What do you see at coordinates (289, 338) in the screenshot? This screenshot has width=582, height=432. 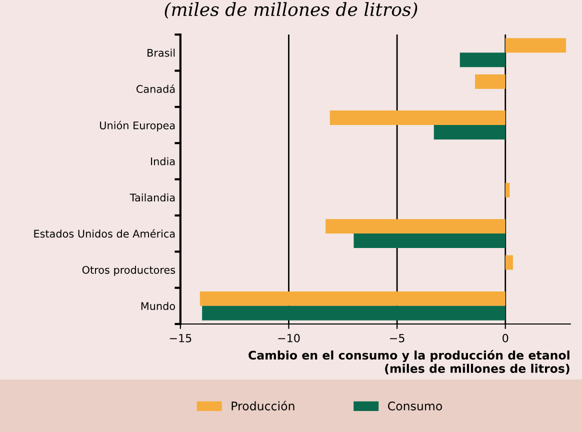 I see `x-tick-label: −10` at bounding box center [289, 338].